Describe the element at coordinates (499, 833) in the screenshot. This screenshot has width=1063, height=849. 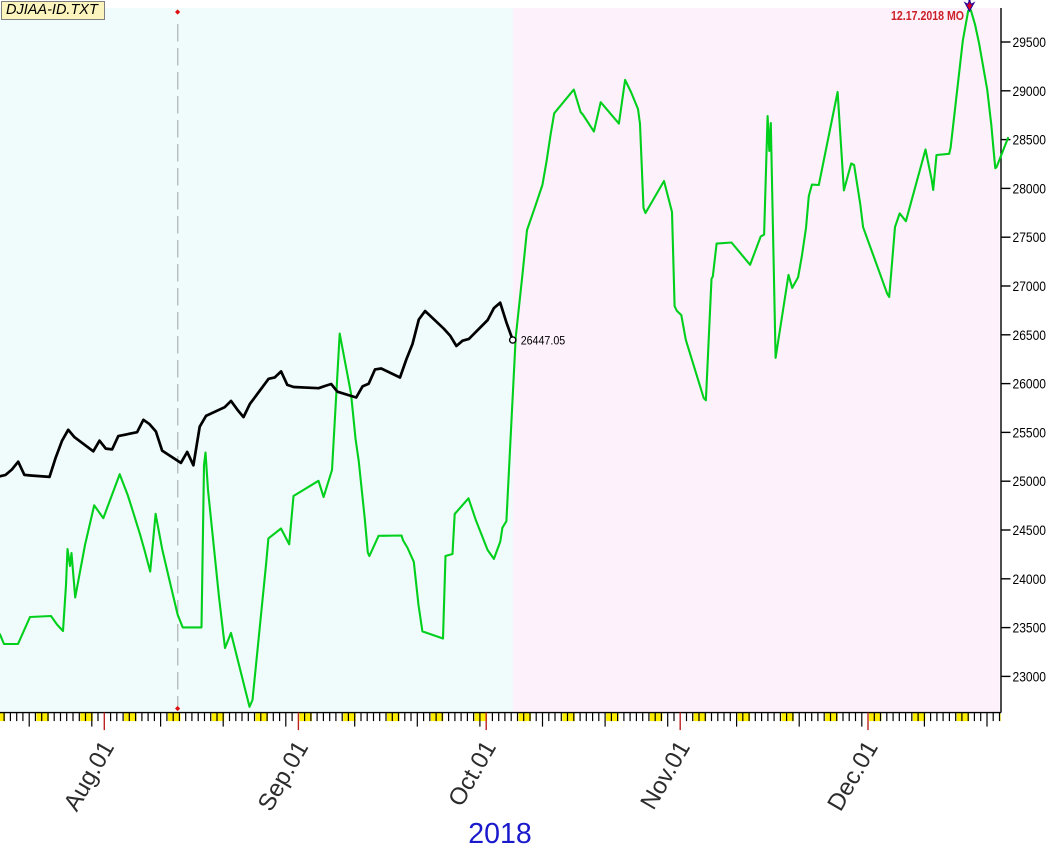
I see `svg-text: 2018` at that location.